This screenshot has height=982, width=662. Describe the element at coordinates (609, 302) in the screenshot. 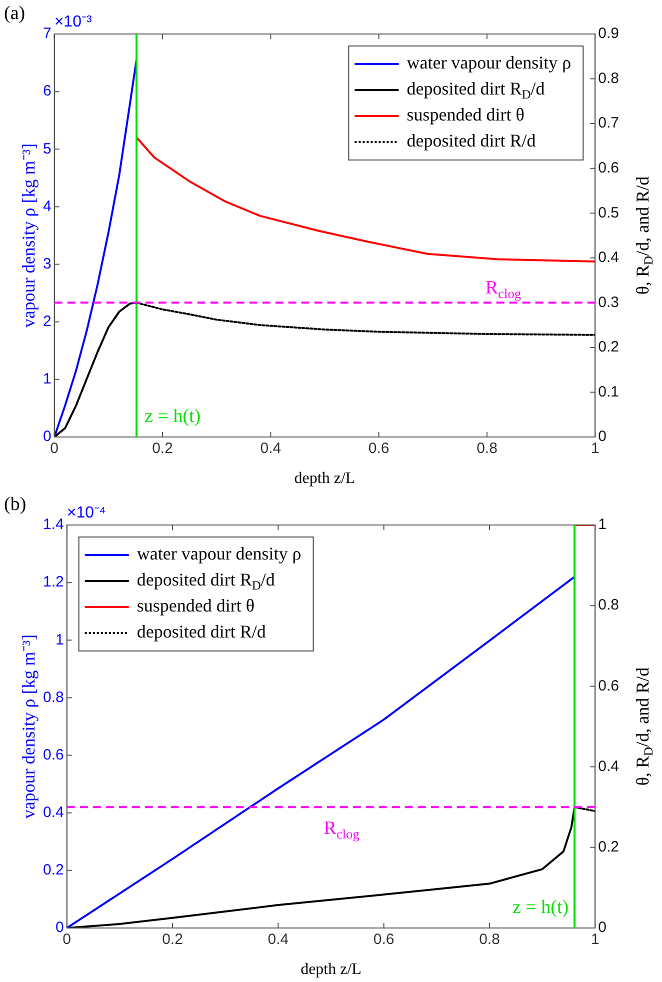

I see `y2-tick-label: 0.3` at that location.